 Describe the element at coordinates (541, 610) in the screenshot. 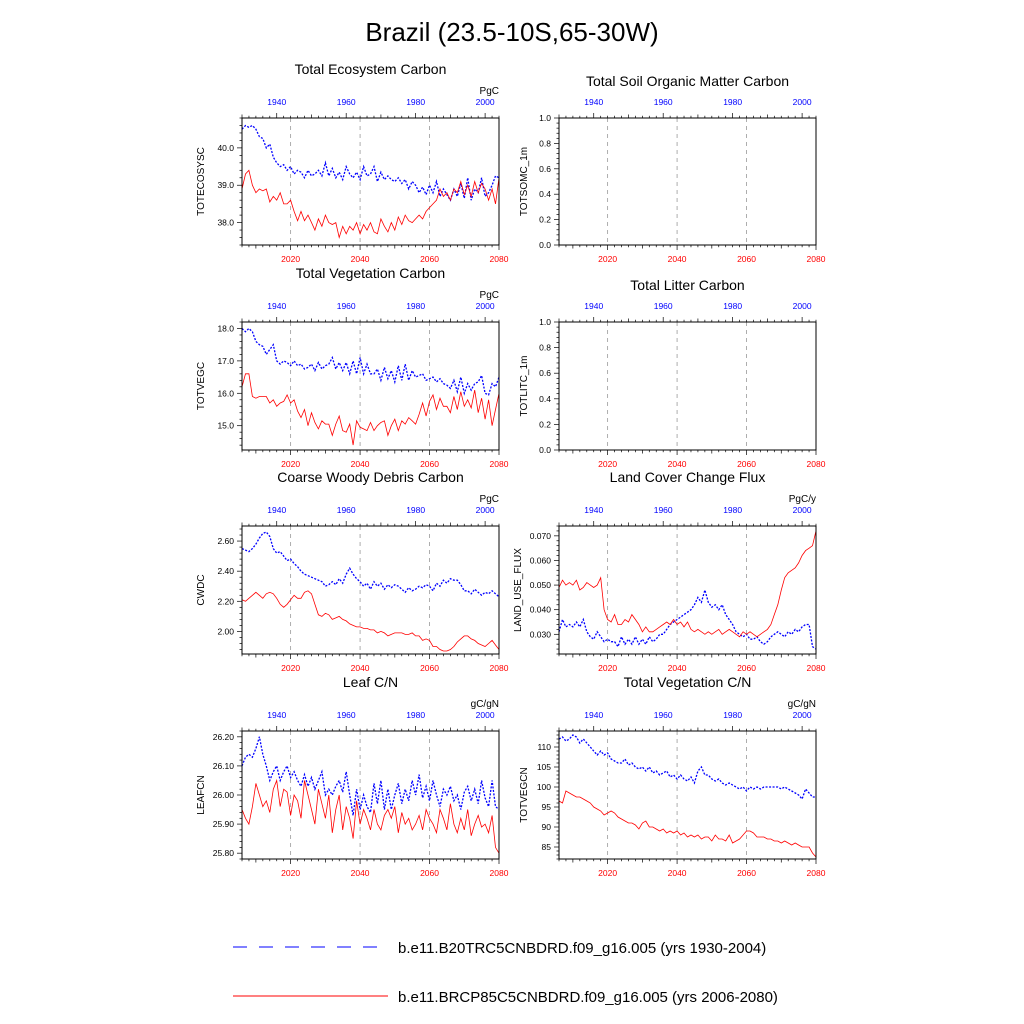

I see `y-tick-label: 0.040` at that location.